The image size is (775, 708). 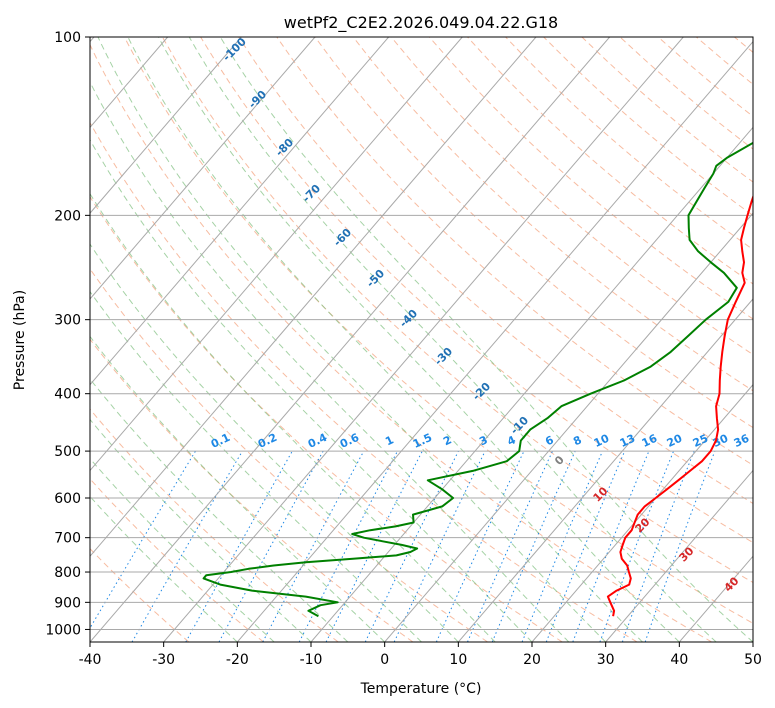 I want to click on y-tick-label: 300, so click(x=67, y=321).